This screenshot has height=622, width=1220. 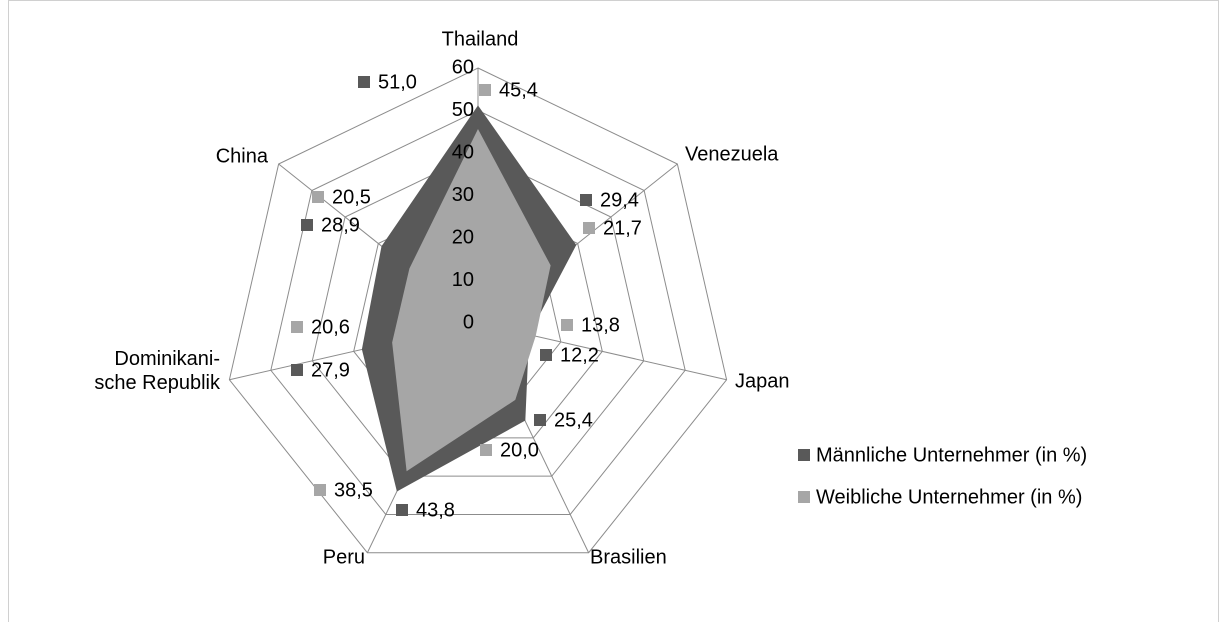 I want to click on data-label: 45,4, so click(x=518, y=90).